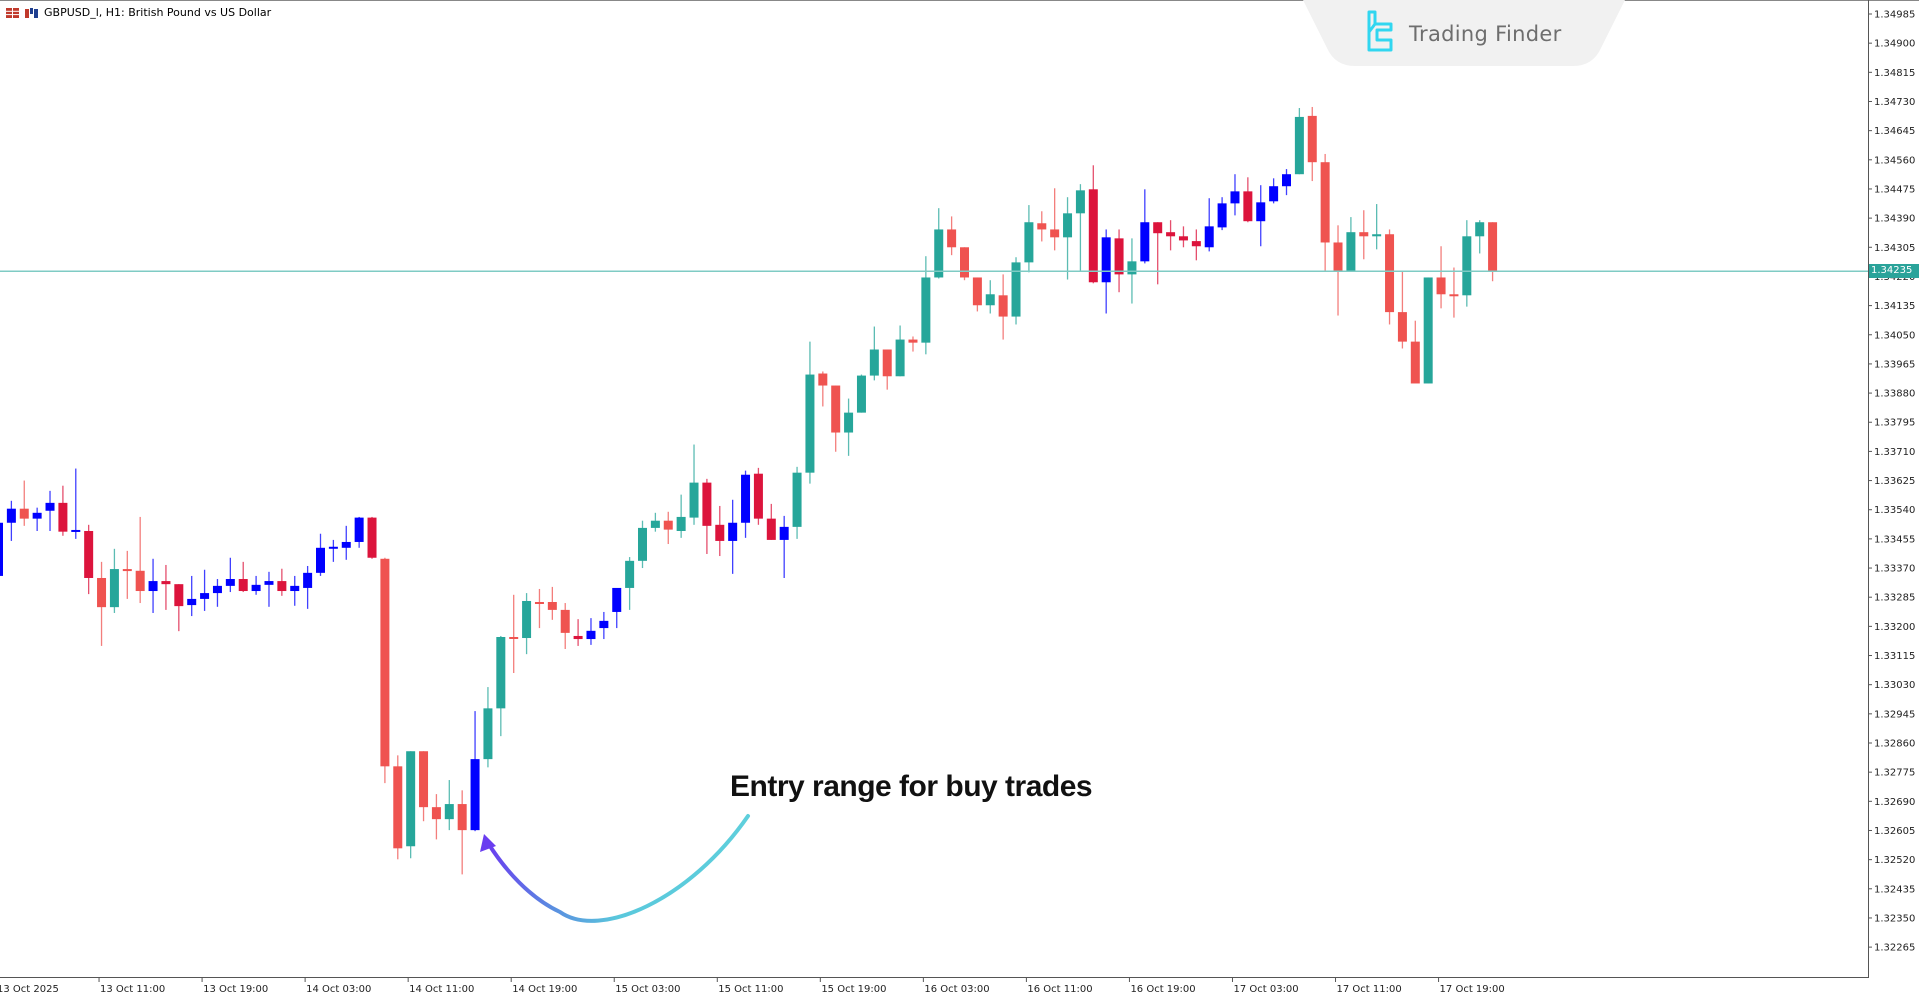 Image resolution: width=1919 pixels, height=996 pixels. What do you see at coordinates (1894, 160) in the screenshot?
I see `price-tick-label: 1.34560` at bounding box center [1894, 160].